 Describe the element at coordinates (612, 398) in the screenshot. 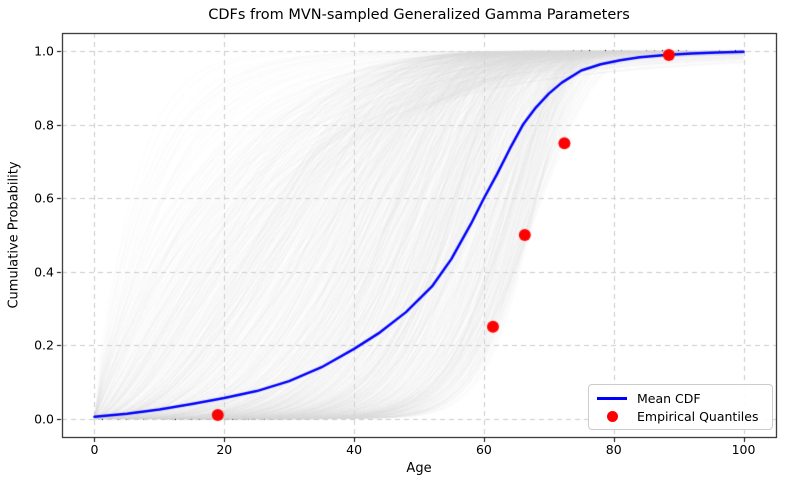

I see `mean-cdf-line-icon` at that location.